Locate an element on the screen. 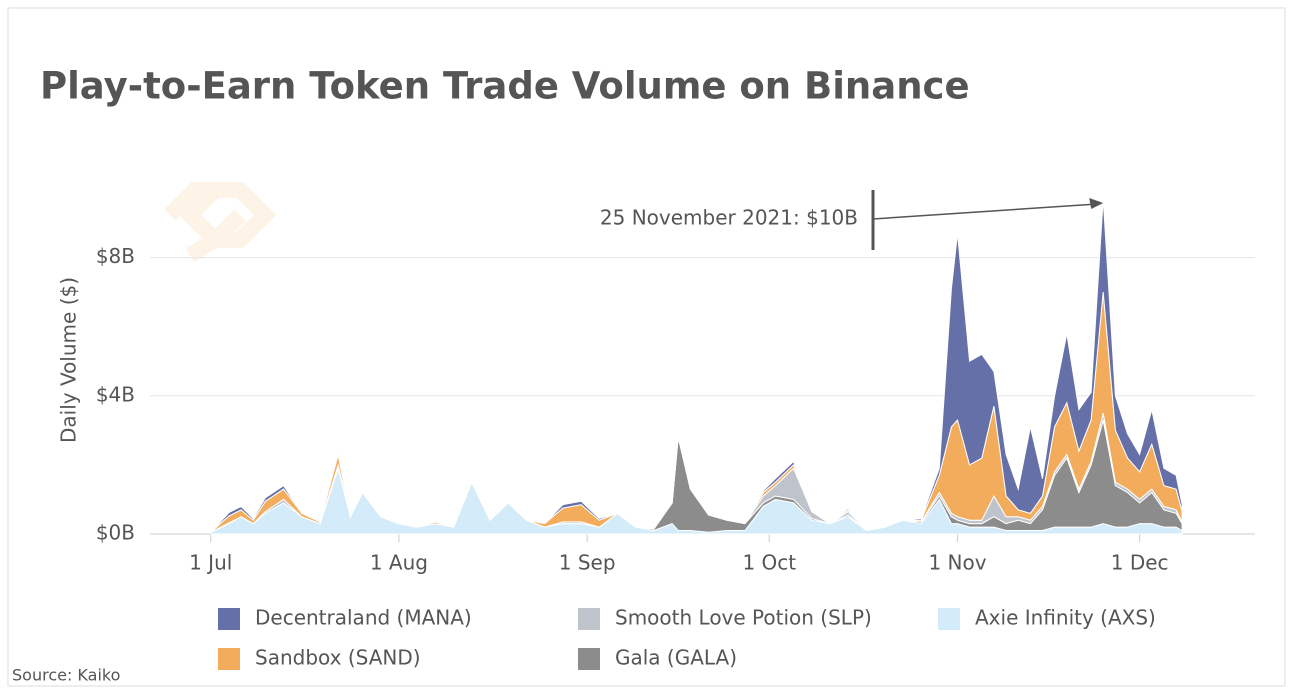  legend-label: Smooth Love Potion (SLP) is located at coordinates (743, 618).